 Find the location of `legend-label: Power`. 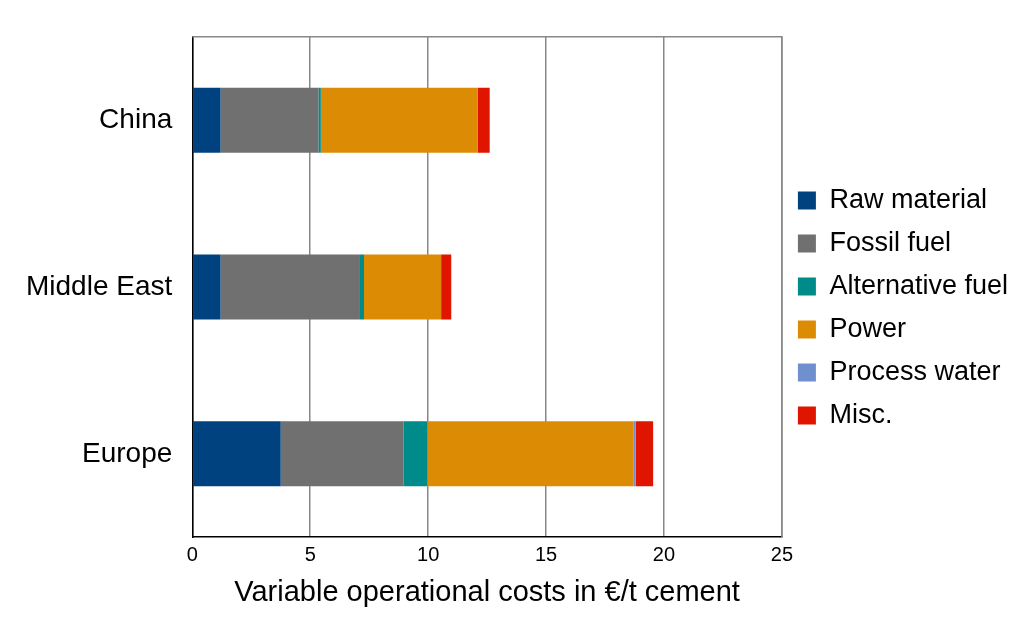

legend-label: Power is located at coordinates (867, 327).